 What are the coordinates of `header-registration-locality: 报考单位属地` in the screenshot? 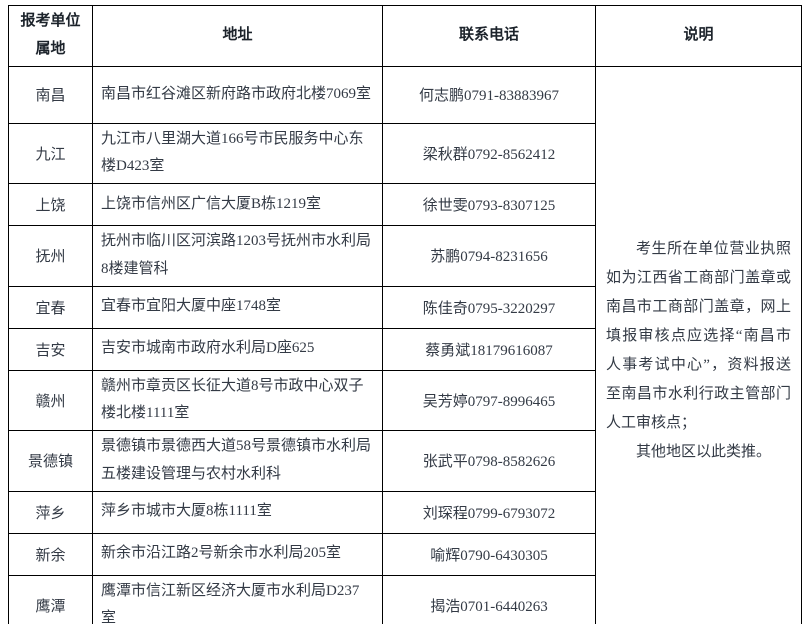 It's located at (50, 36).